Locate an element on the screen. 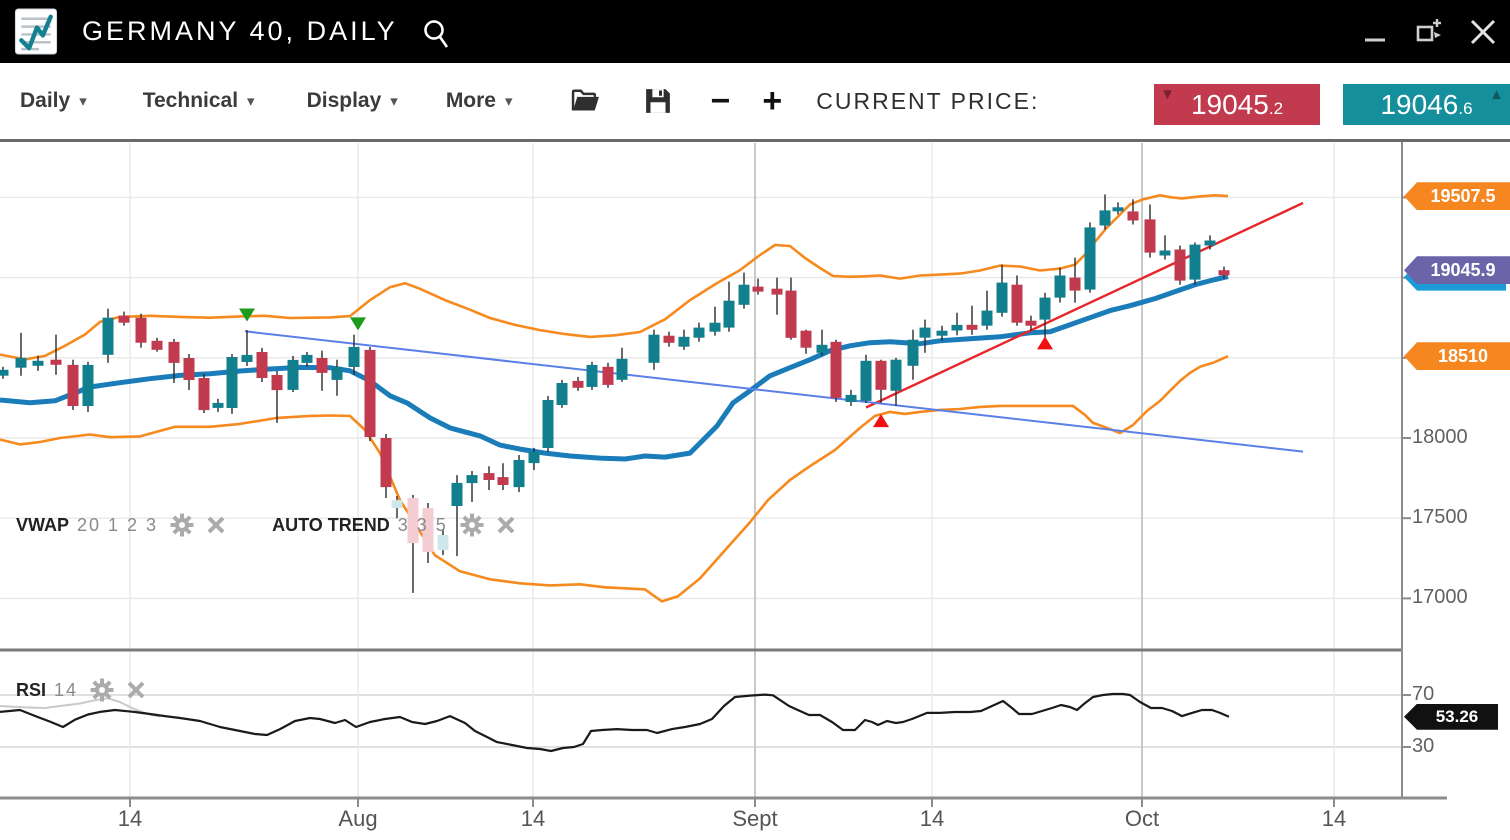  vwap-indicator-row: VWAP 20 1 2 3 AUTO is located at coordinates (266, 525).